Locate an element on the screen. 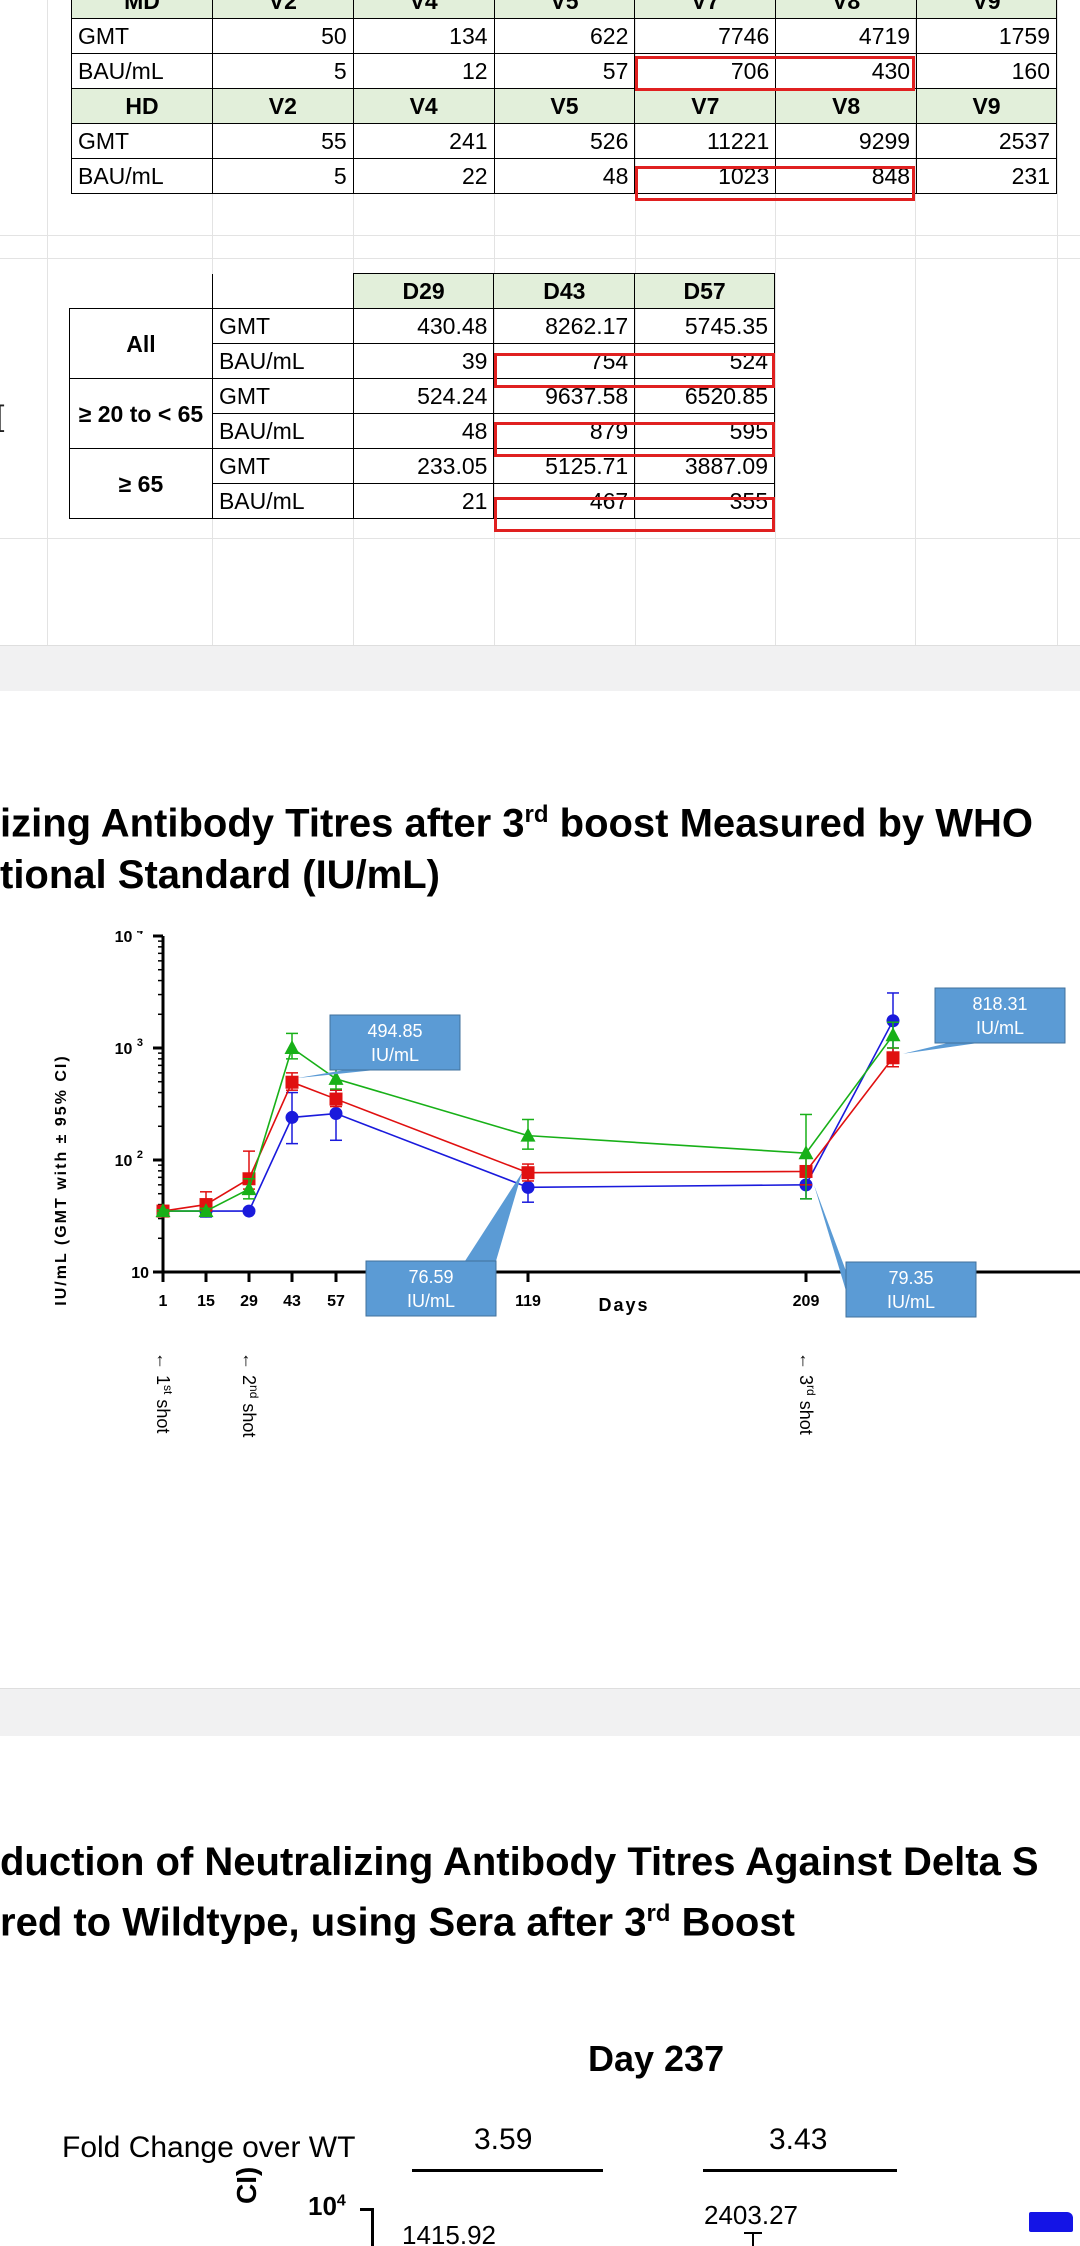 This screenshot has height=2246, width=1080. y-tick-base: 10 is located at coordinates (322, 2206).